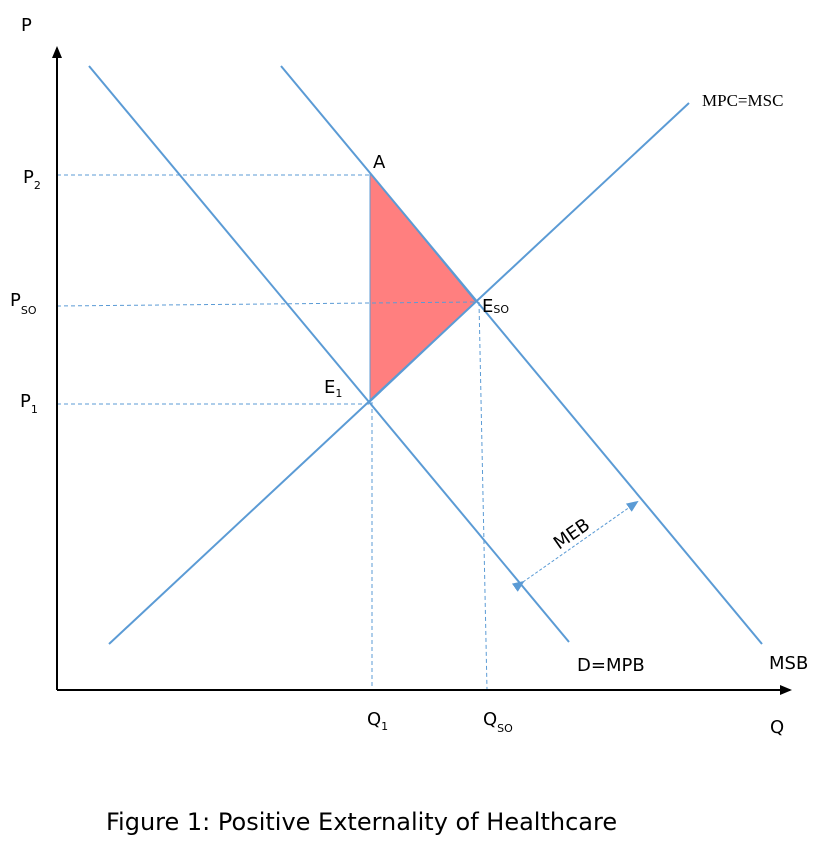 The image size is (824, 842). Describe the element at coordinates (377, 721) in the screenshot. I see `q1-label: Q1` at that location.